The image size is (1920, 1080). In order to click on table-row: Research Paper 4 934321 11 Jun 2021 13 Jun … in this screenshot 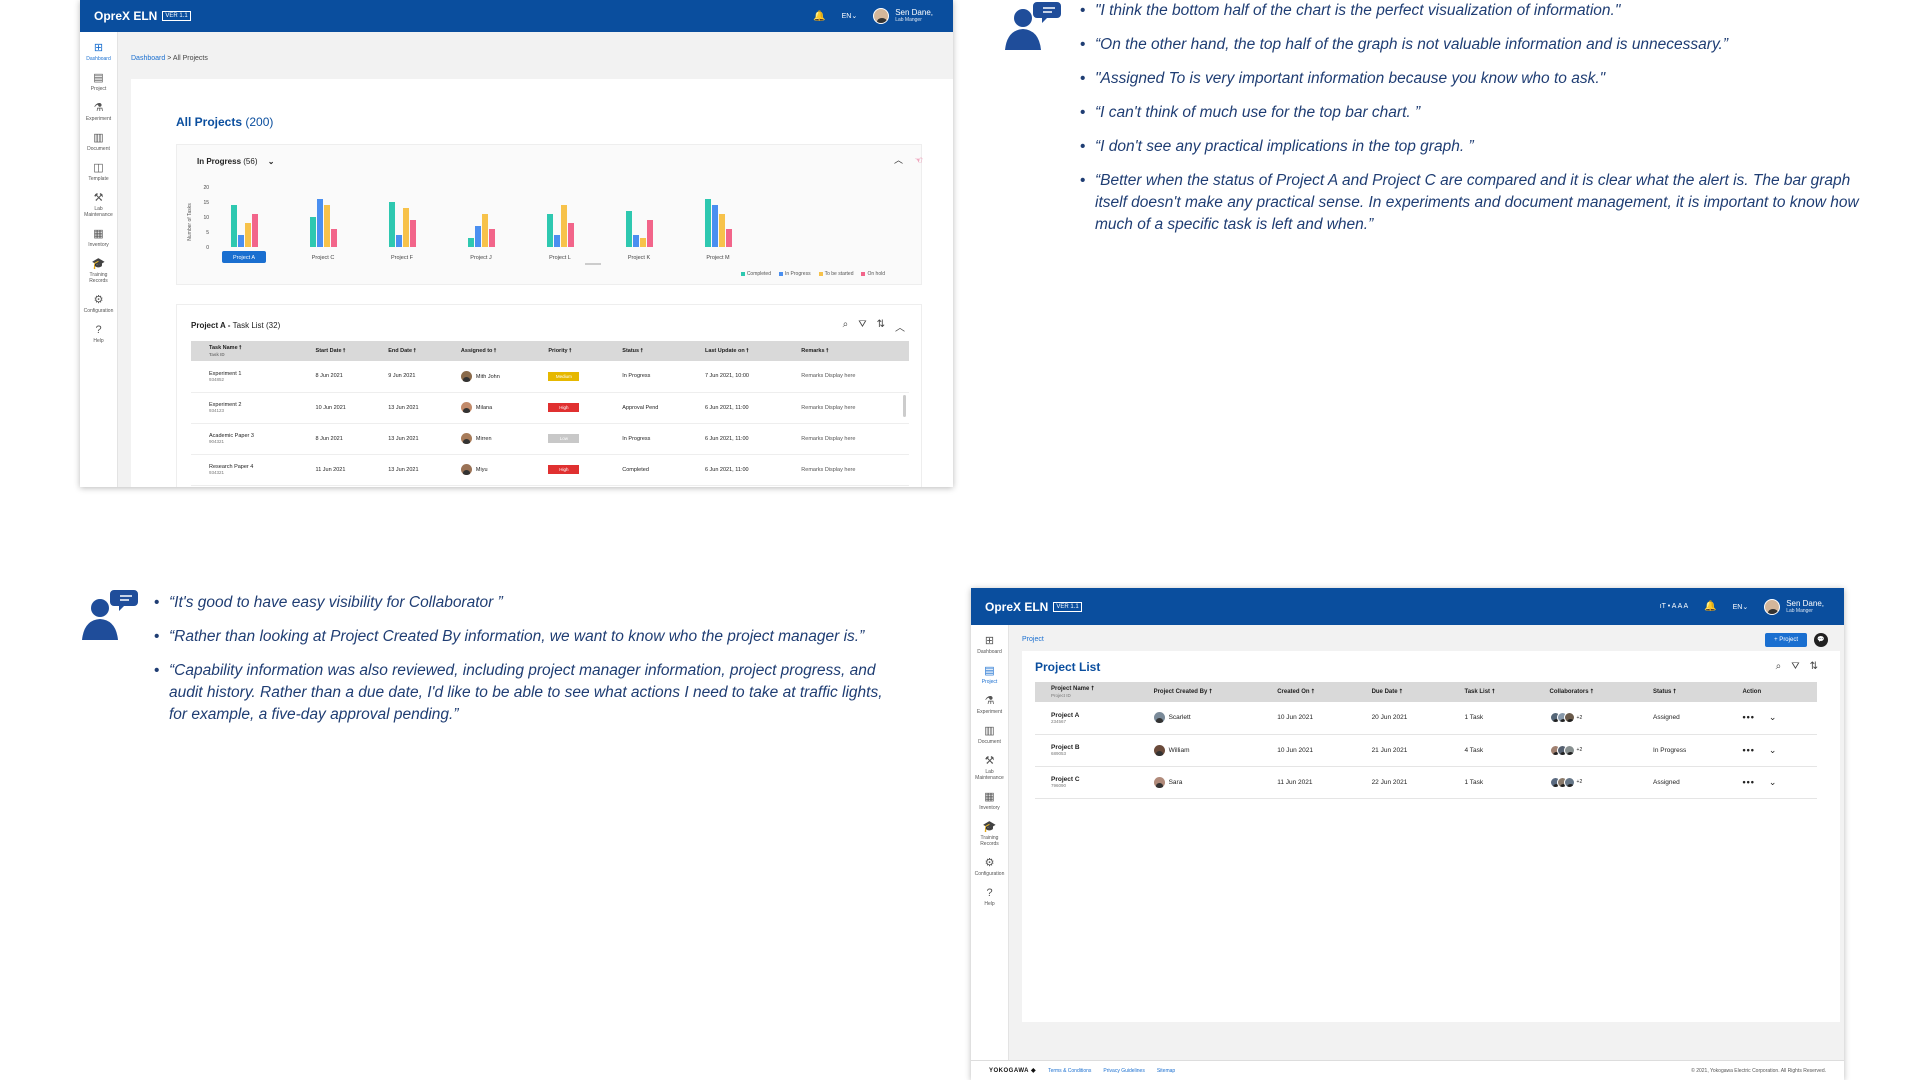, I will do `click(550, 470)`.